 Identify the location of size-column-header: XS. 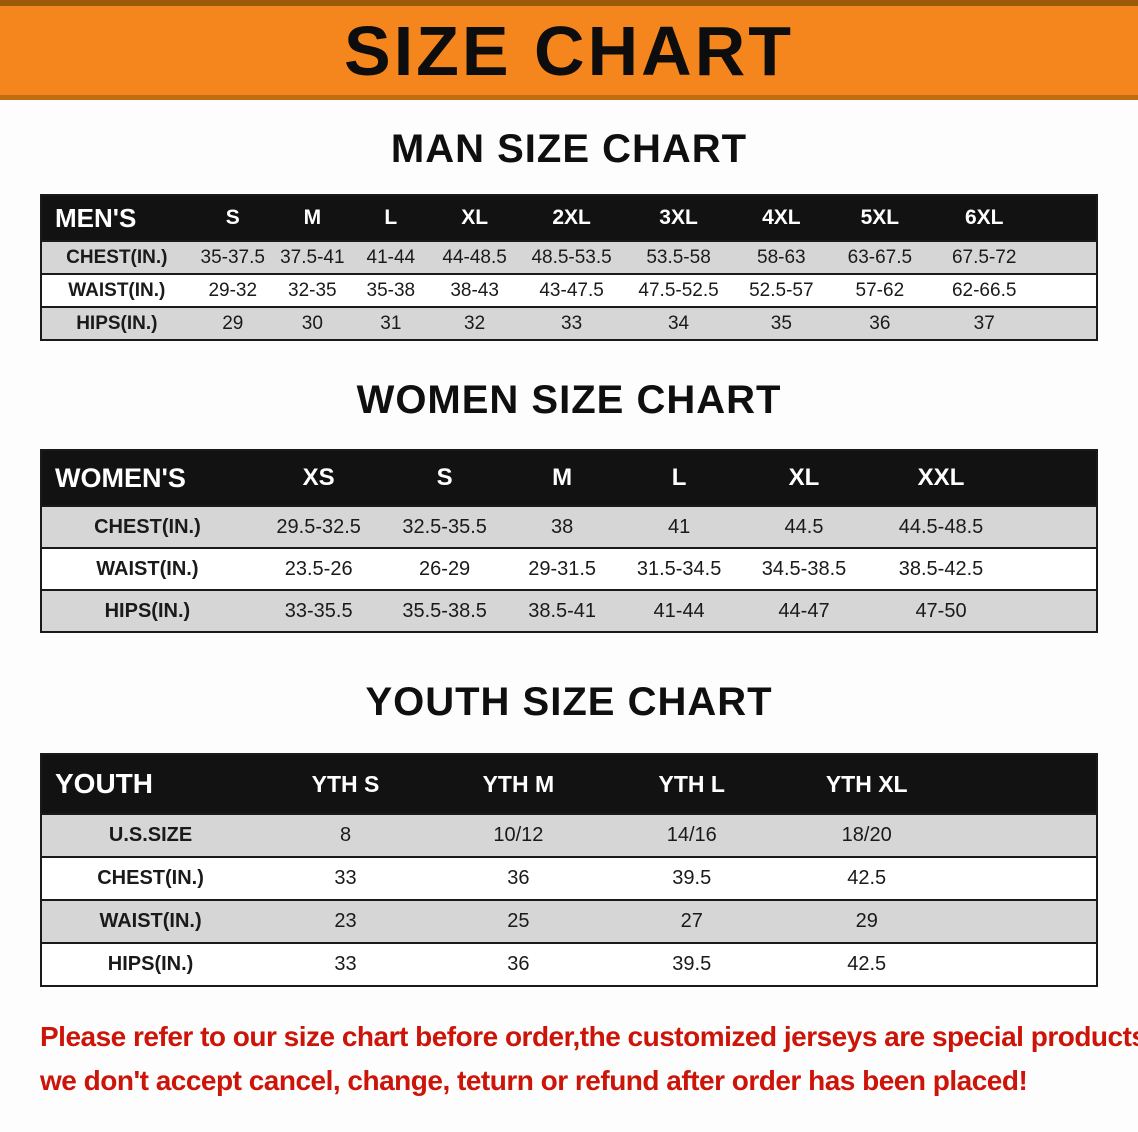
(318, 477).